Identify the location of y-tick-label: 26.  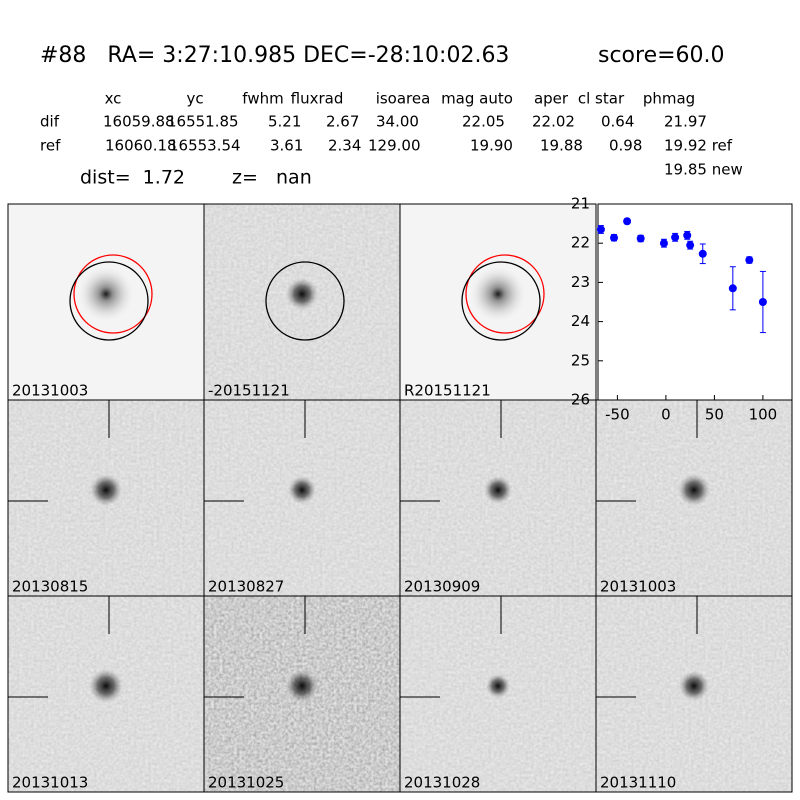
(580, 400).